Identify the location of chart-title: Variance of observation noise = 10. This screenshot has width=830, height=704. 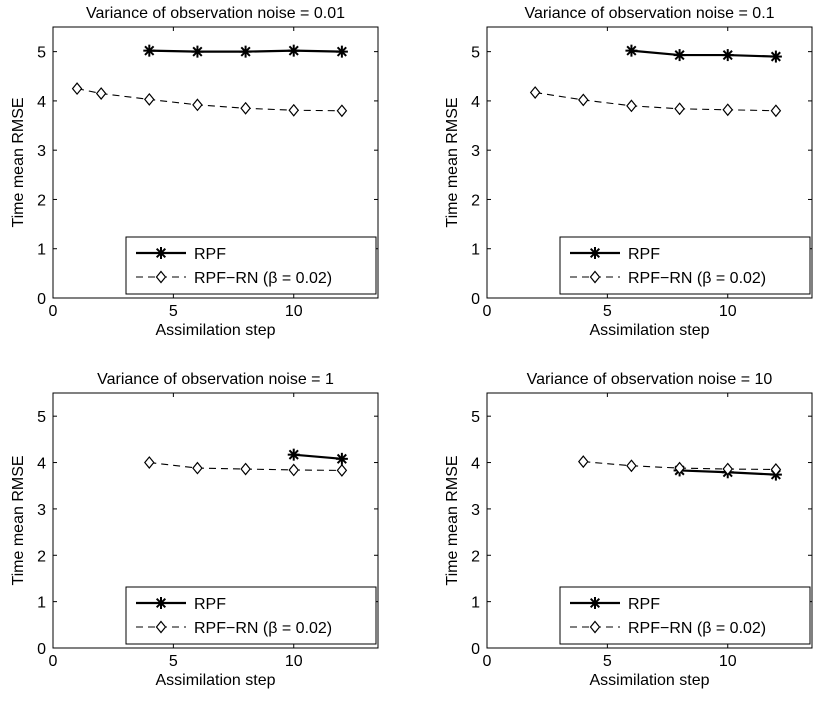
(650, 379).